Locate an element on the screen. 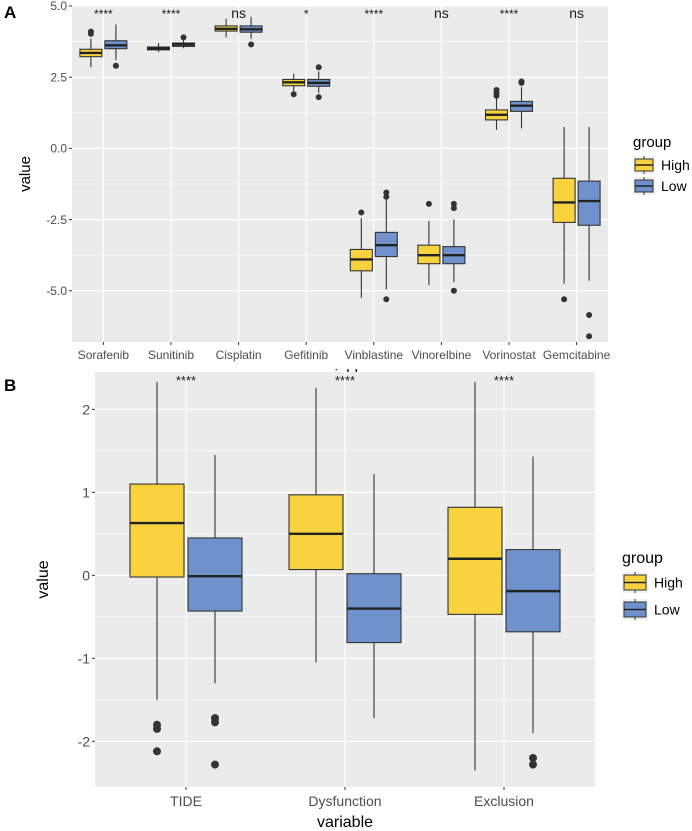 The width and height of the screenshot is (692, 831). x-tick-label: Exclusion is located at coordinates (504, 801).